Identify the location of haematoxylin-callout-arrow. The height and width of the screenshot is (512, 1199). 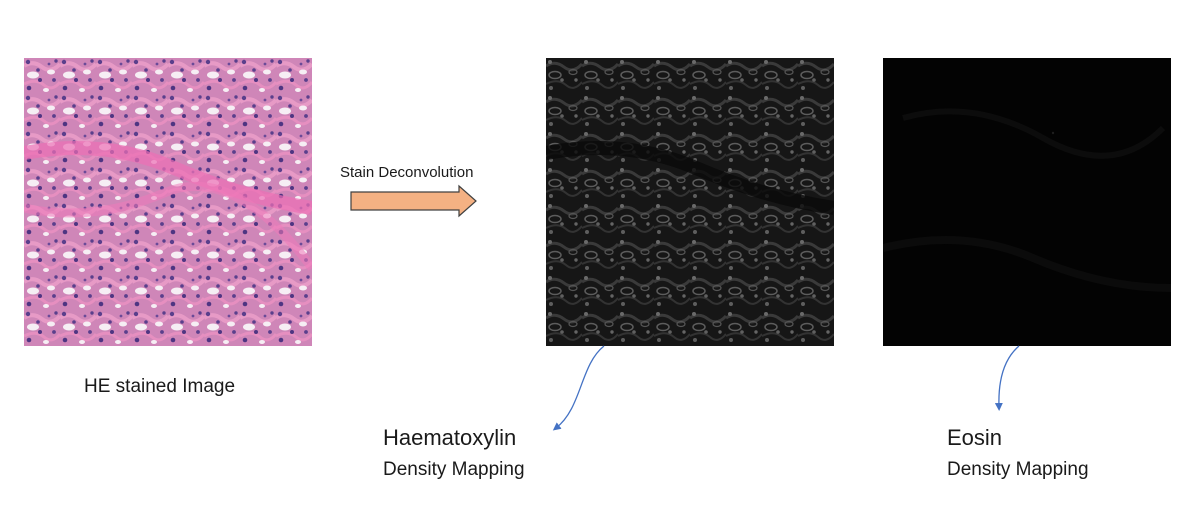
(578, 388).